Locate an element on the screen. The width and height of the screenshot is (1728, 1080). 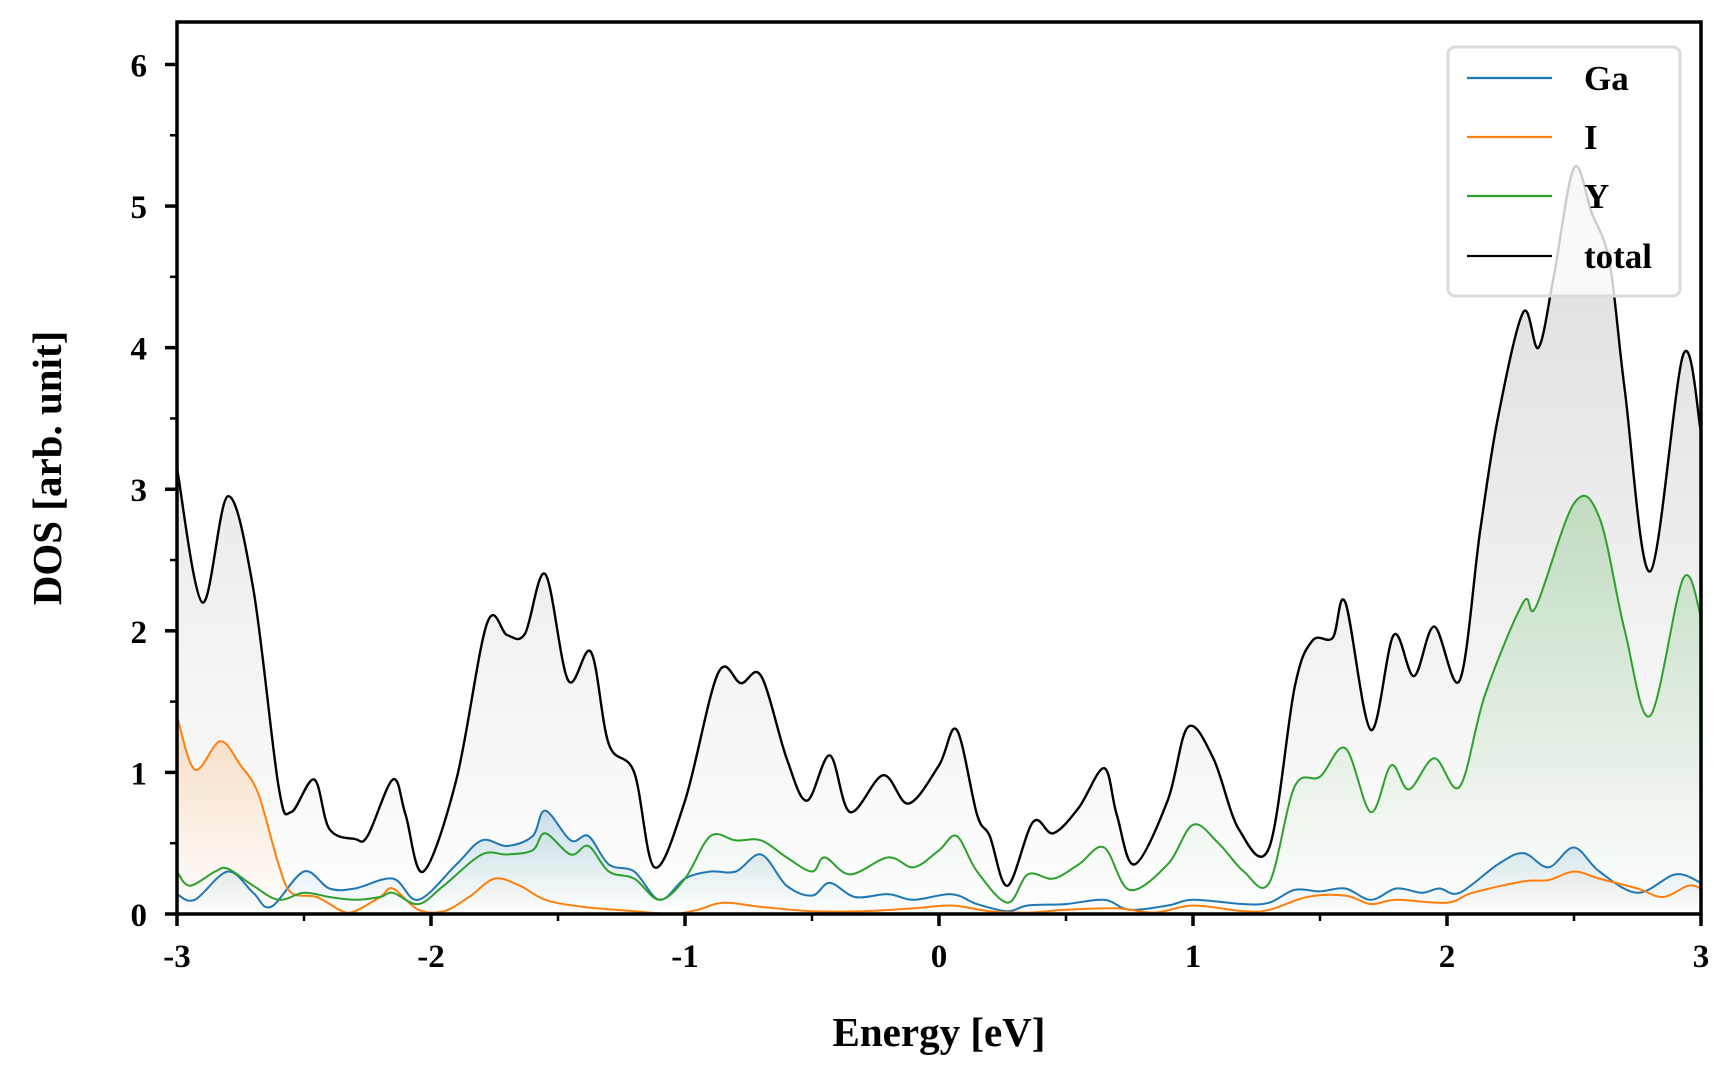
y-tick-label: 5 is located at coordinates (139, 208).